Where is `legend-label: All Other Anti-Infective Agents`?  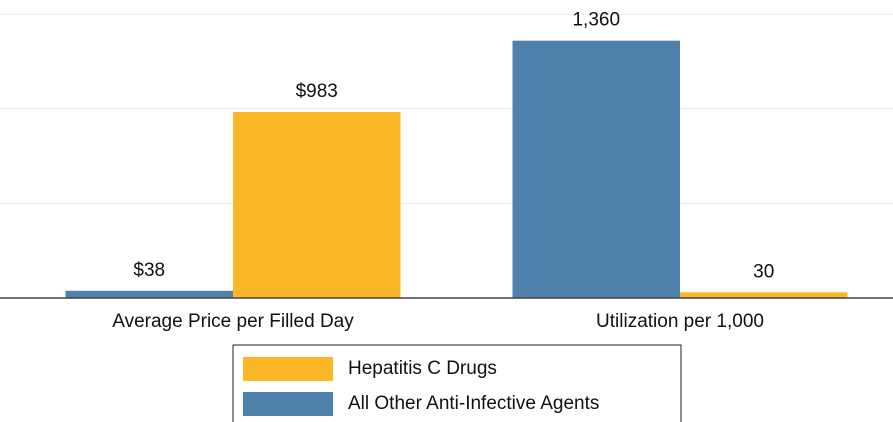
legend-label: All Other Anti-Infective Agents is located at coordinates (473, 403).